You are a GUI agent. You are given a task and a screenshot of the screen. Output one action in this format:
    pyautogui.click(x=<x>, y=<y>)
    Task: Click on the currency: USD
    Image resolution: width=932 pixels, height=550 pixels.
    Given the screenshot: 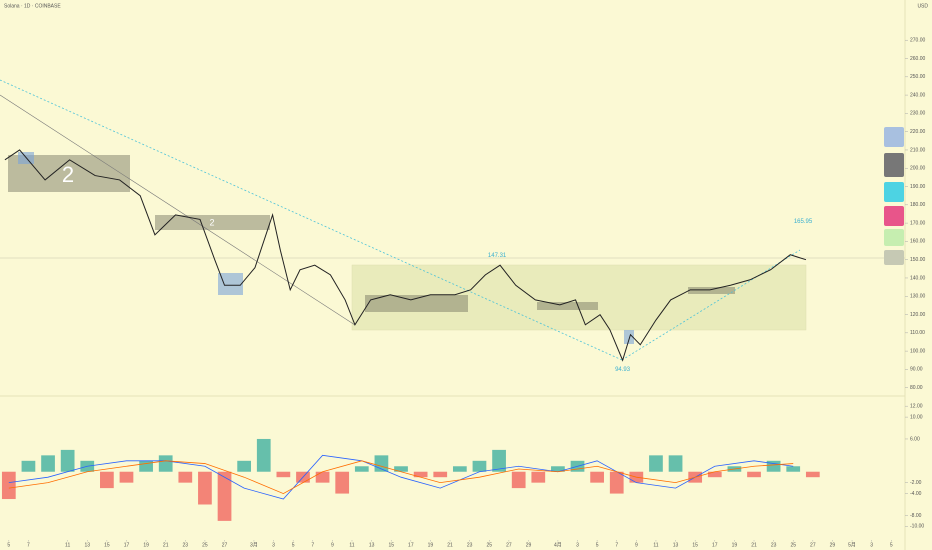 What is the action you would take?
    pyautogui.click(x=922, y=6)
    